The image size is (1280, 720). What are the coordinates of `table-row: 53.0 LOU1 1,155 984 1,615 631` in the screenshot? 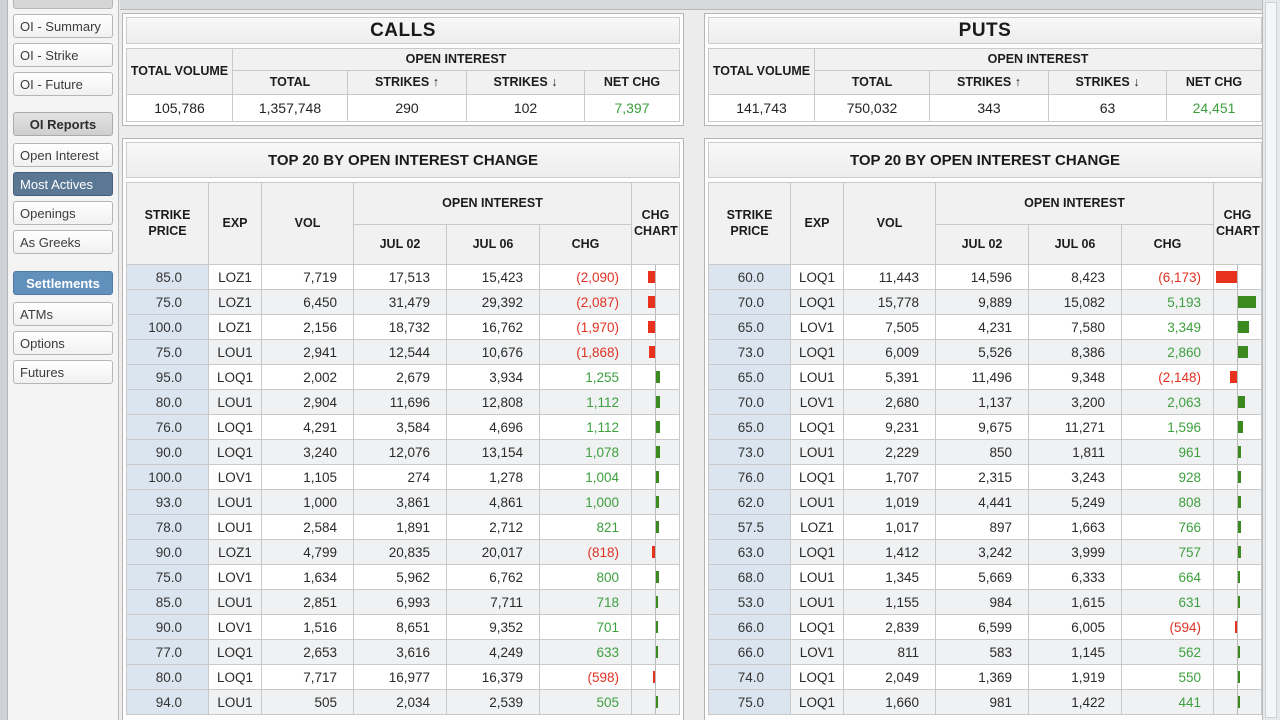 It's located at (985, 602).